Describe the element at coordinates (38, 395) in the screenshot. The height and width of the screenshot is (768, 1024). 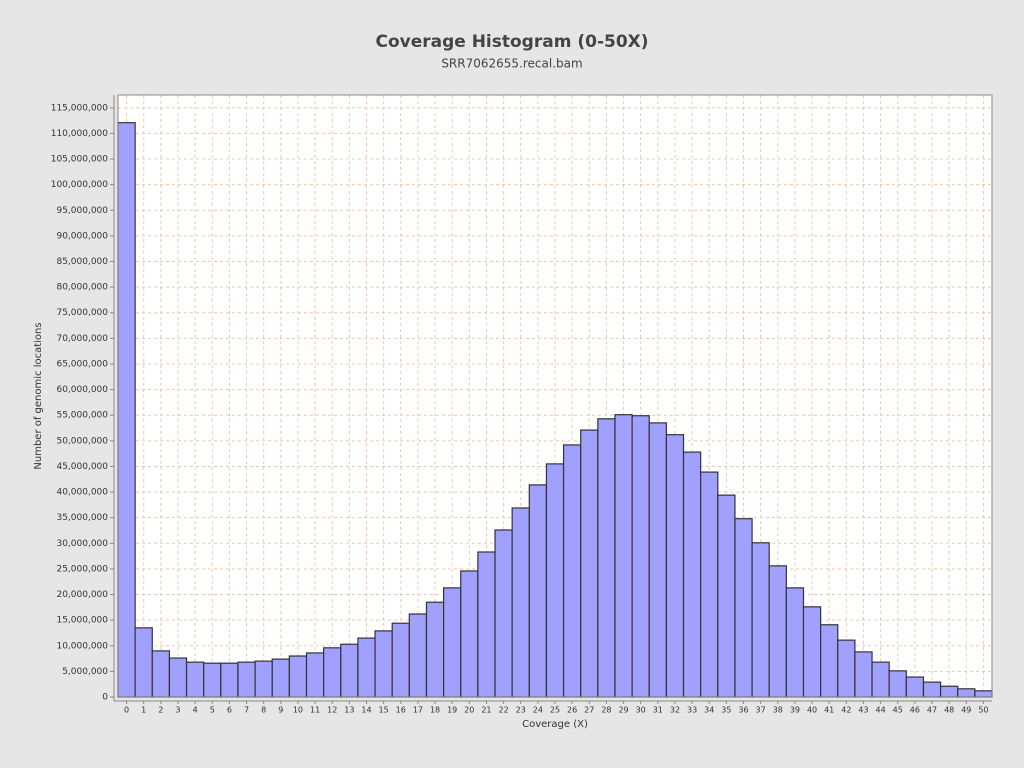
I see `y-axis-label: Number of genomic locations` at that location.